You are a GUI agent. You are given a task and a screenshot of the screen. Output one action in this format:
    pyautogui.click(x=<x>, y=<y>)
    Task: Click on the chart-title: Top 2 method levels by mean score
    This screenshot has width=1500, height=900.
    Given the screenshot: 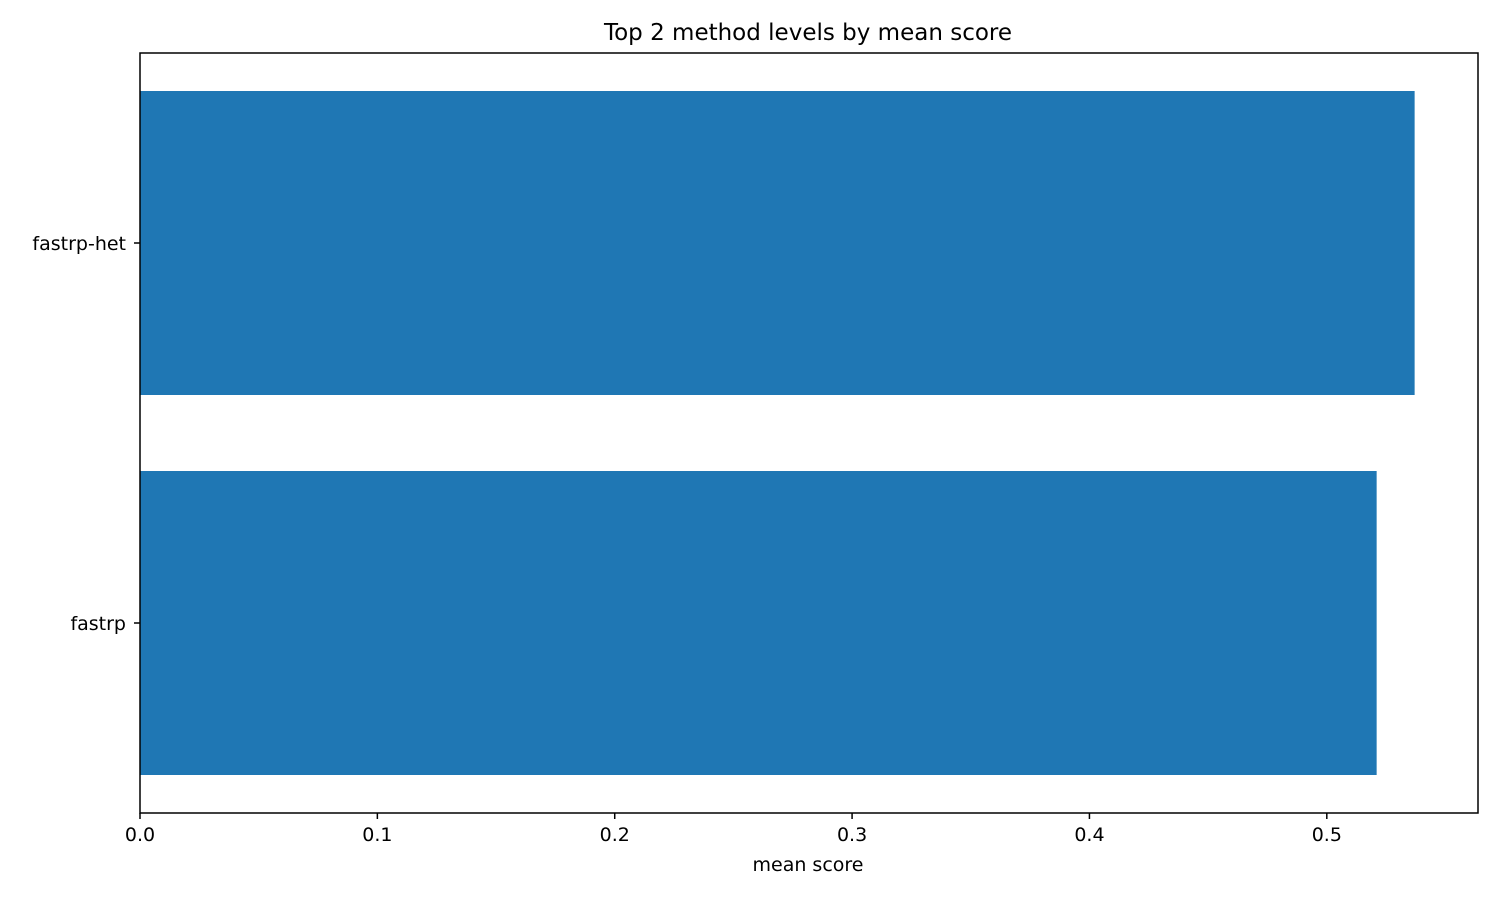 What is the action you would take?
    pyautogui.click(x=807, y=33)
    